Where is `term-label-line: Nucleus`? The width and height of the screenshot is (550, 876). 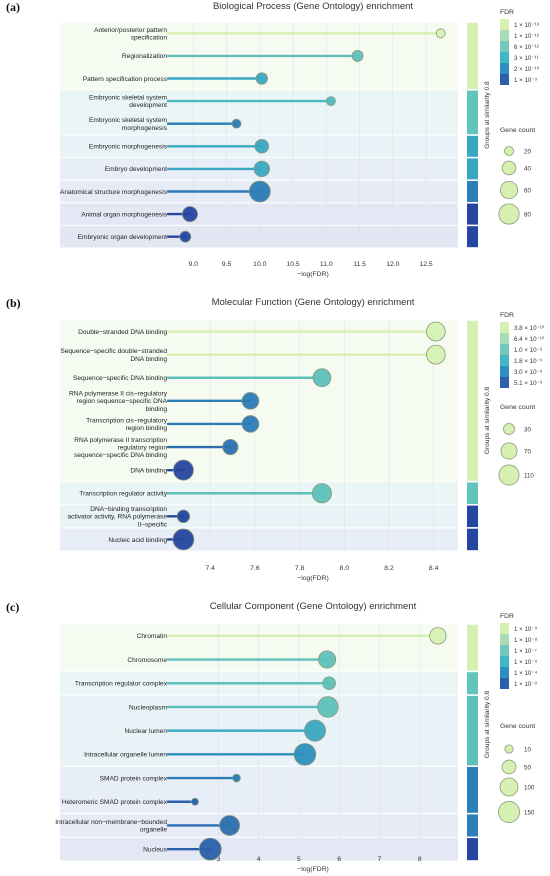
term-label-line: Nucleus is located at coordinates (155, 849).